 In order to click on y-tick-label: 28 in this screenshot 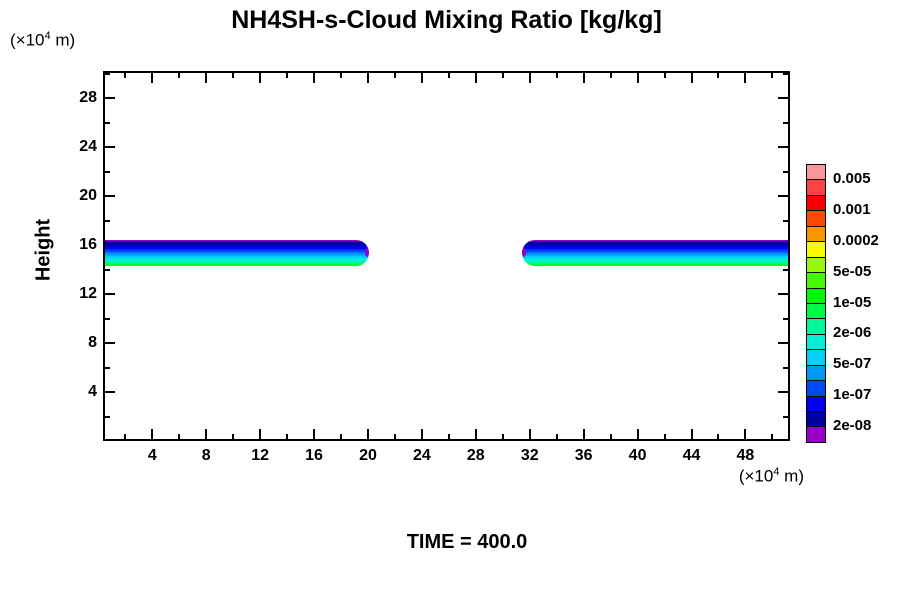, I will do `click(88, 97)`.